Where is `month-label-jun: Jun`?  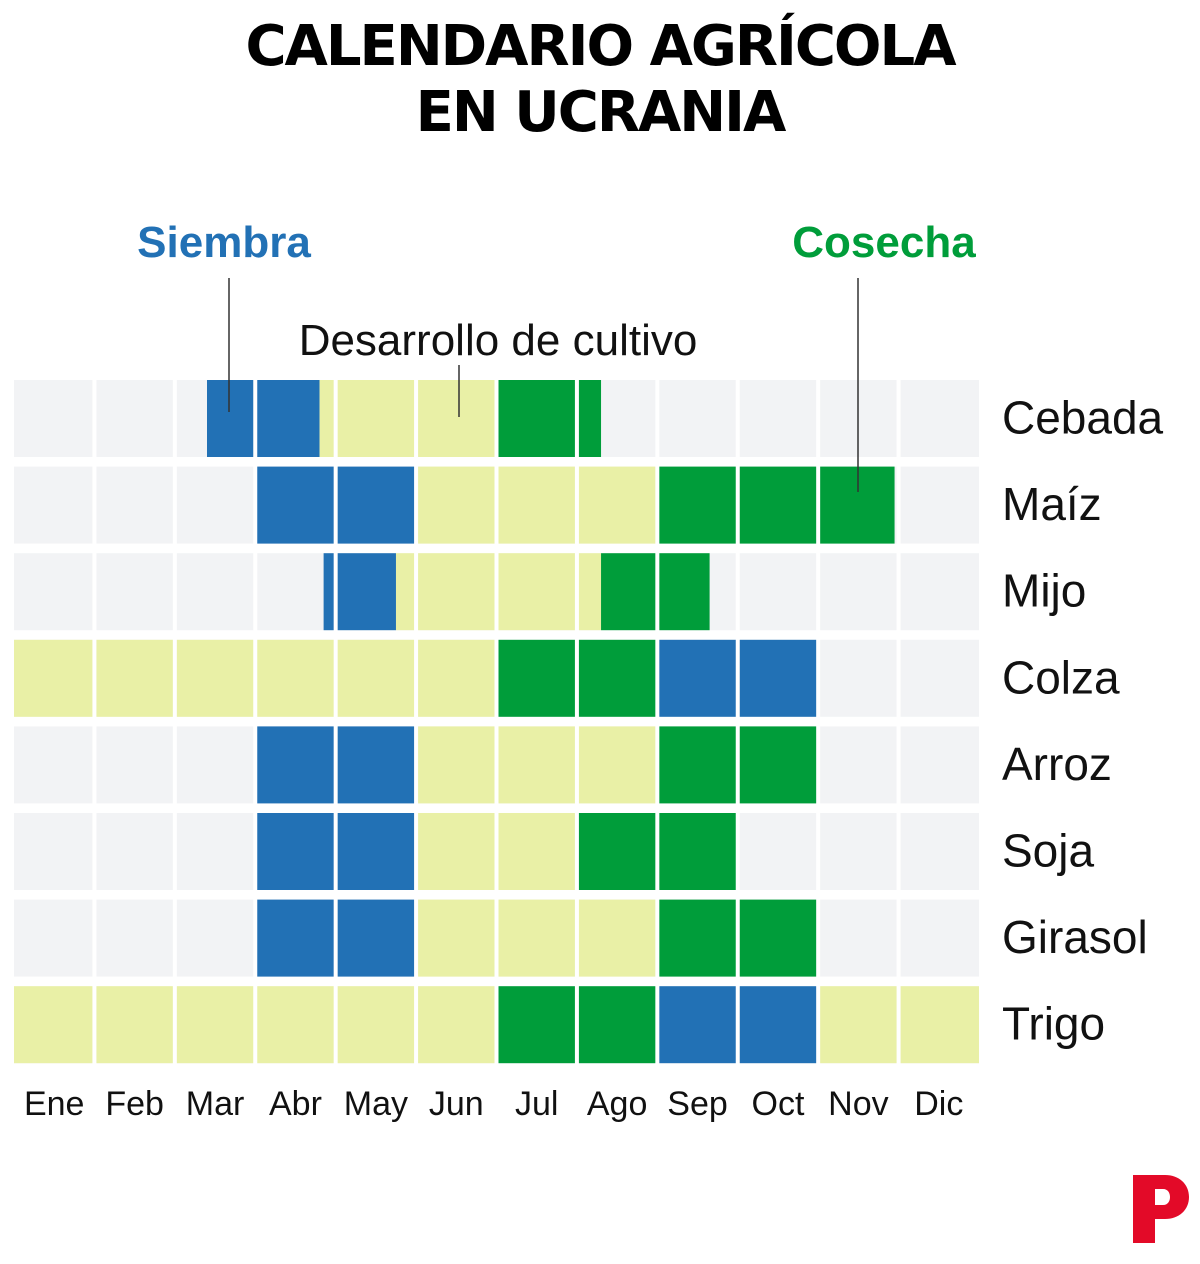 month-label-jun: Jun is located at coordinates (456, 1104).